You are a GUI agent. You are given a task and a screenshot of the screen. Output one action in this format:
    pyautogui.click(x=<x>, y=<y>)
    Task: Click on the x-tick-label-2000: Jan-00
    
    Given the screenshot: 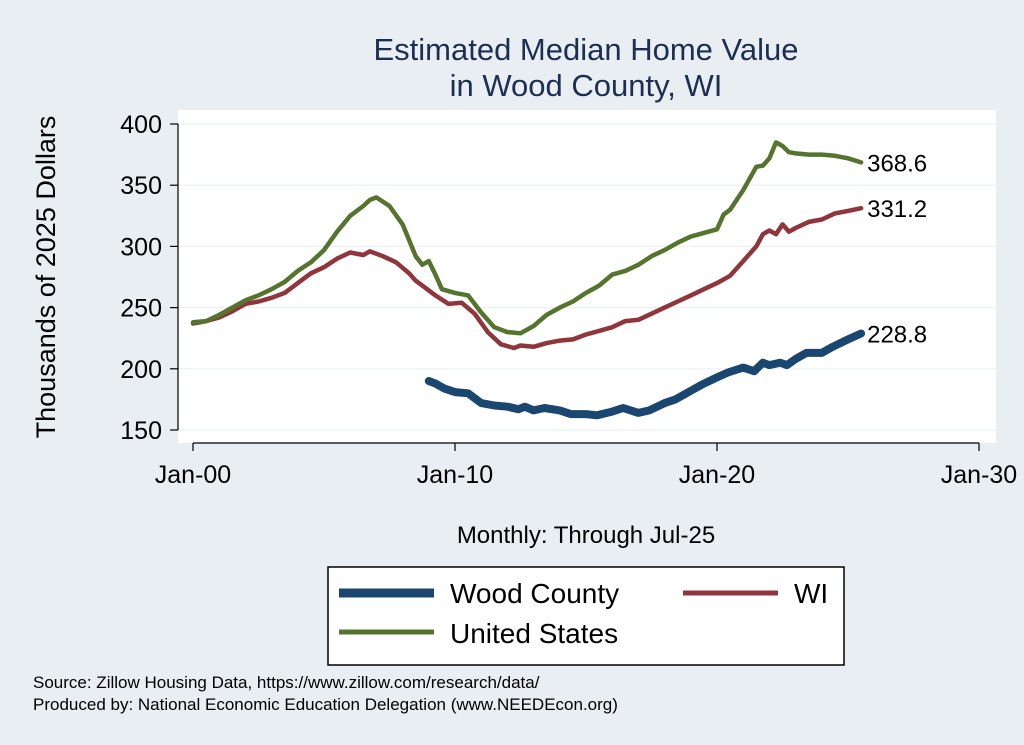 What is the action you would take?
    pyautogui.click(x=193, y=475)
    